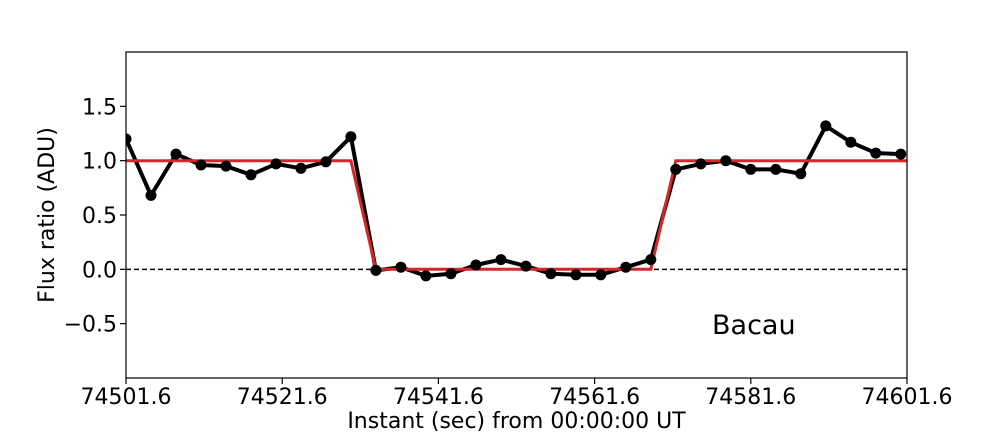  Describe the element at coordinates (282, 397) in the screenshot. I see `x-tick-label: 74521.6` at that location.